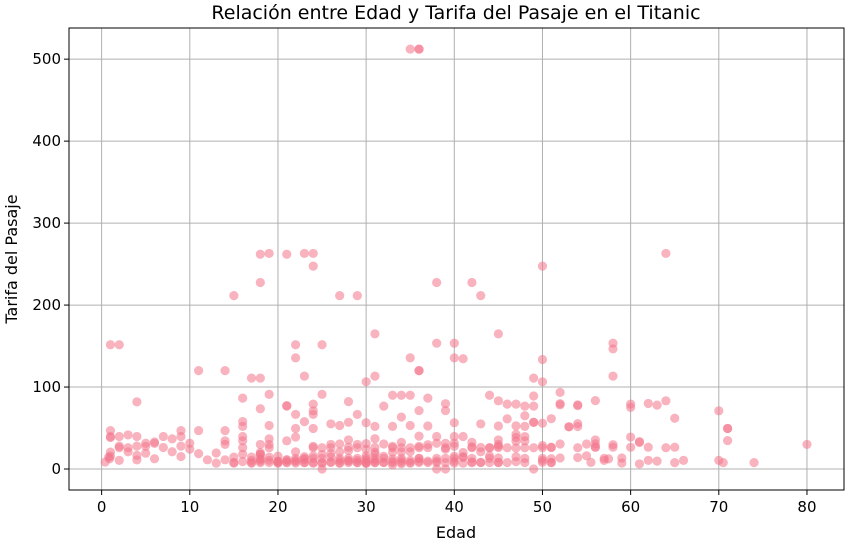 This screenshot has width=846, height=540. Describe the element at coordinates (46, 223) in the screenshot. I see `y-tick-label: 300` at that location.